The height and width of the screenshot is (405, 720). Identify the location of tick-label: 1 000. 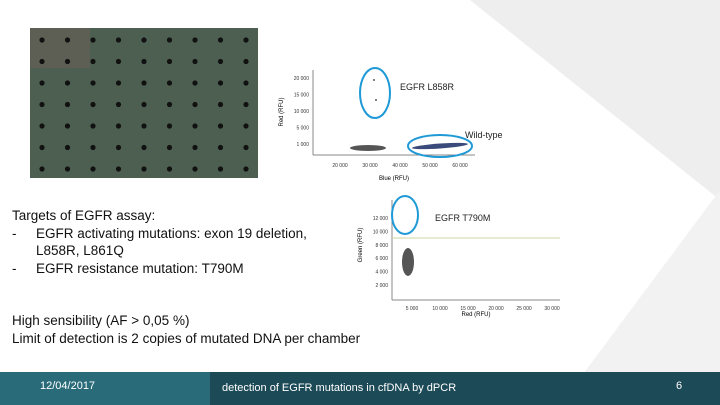
(302, 145).